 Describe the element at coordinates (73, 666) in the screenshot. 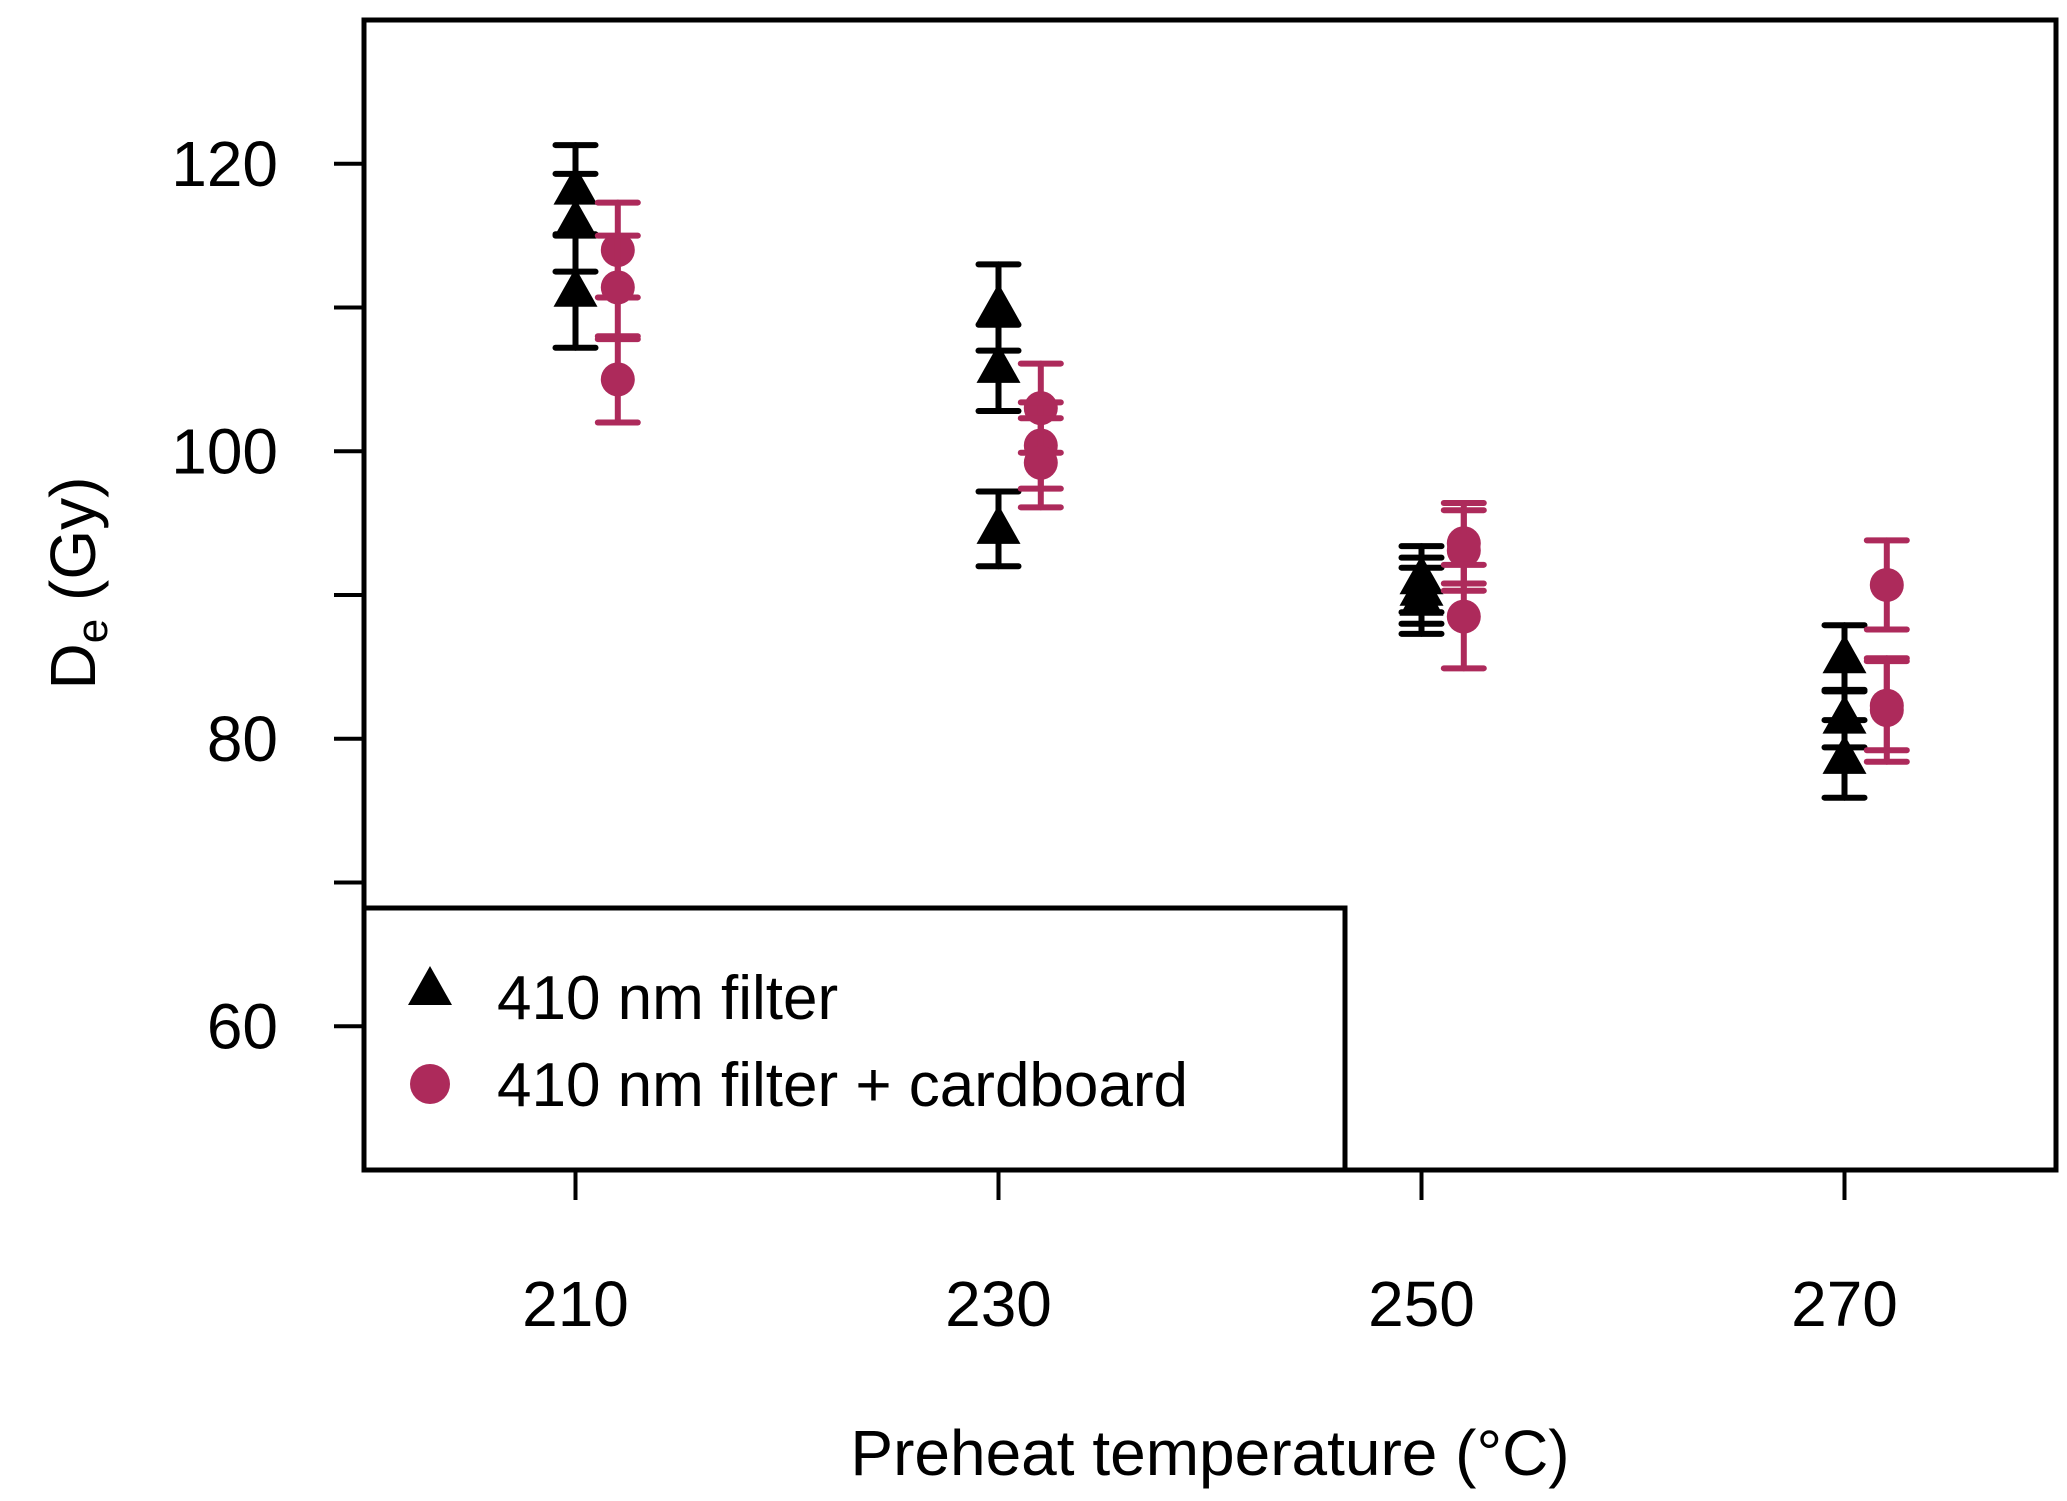

I see `y-axis-label-main: D` at that location.